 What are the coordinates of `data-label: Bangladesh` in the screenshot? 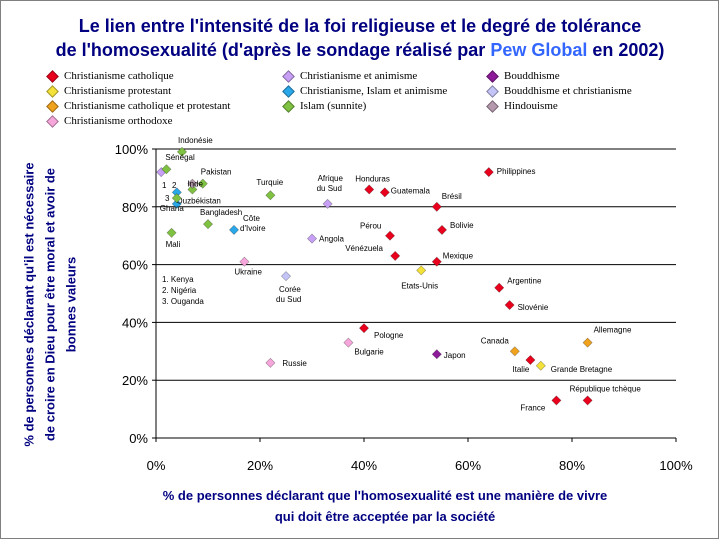 It's located at (221, 212).